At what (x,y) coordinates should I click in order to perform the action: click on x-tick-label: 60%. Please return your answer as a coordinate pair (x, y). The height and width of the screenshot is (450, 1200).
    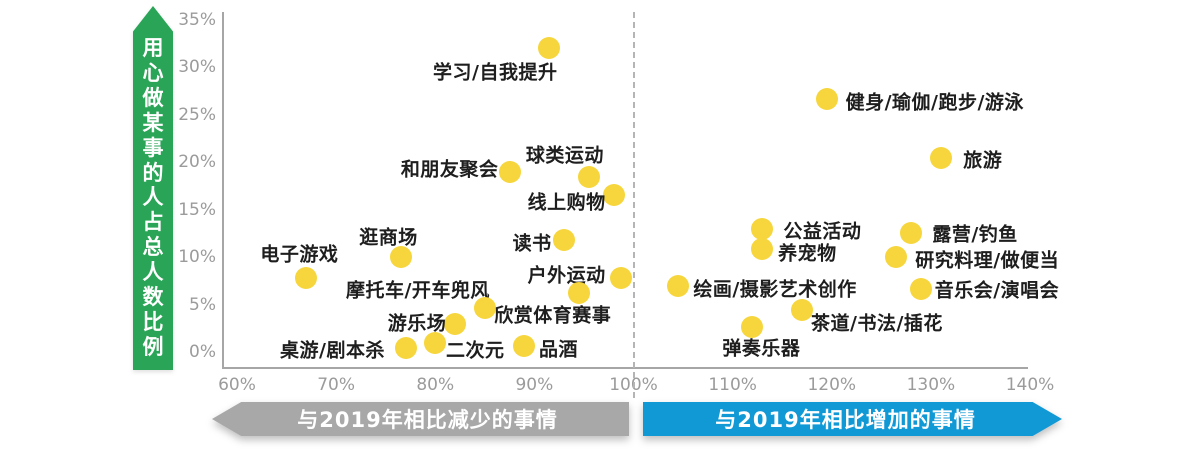
    Looking at the image, I should click on (237, 385).